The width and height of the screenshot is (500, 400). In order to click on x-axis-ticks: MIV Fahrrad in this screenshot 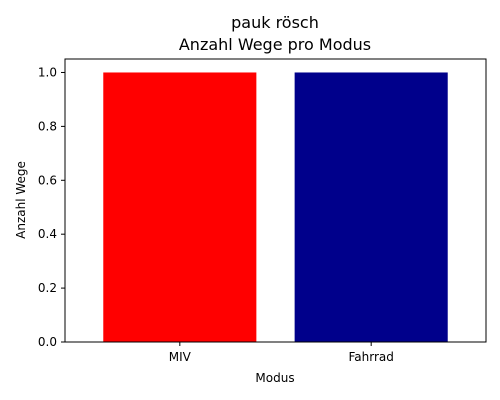, I will do `click(281, 353)`.